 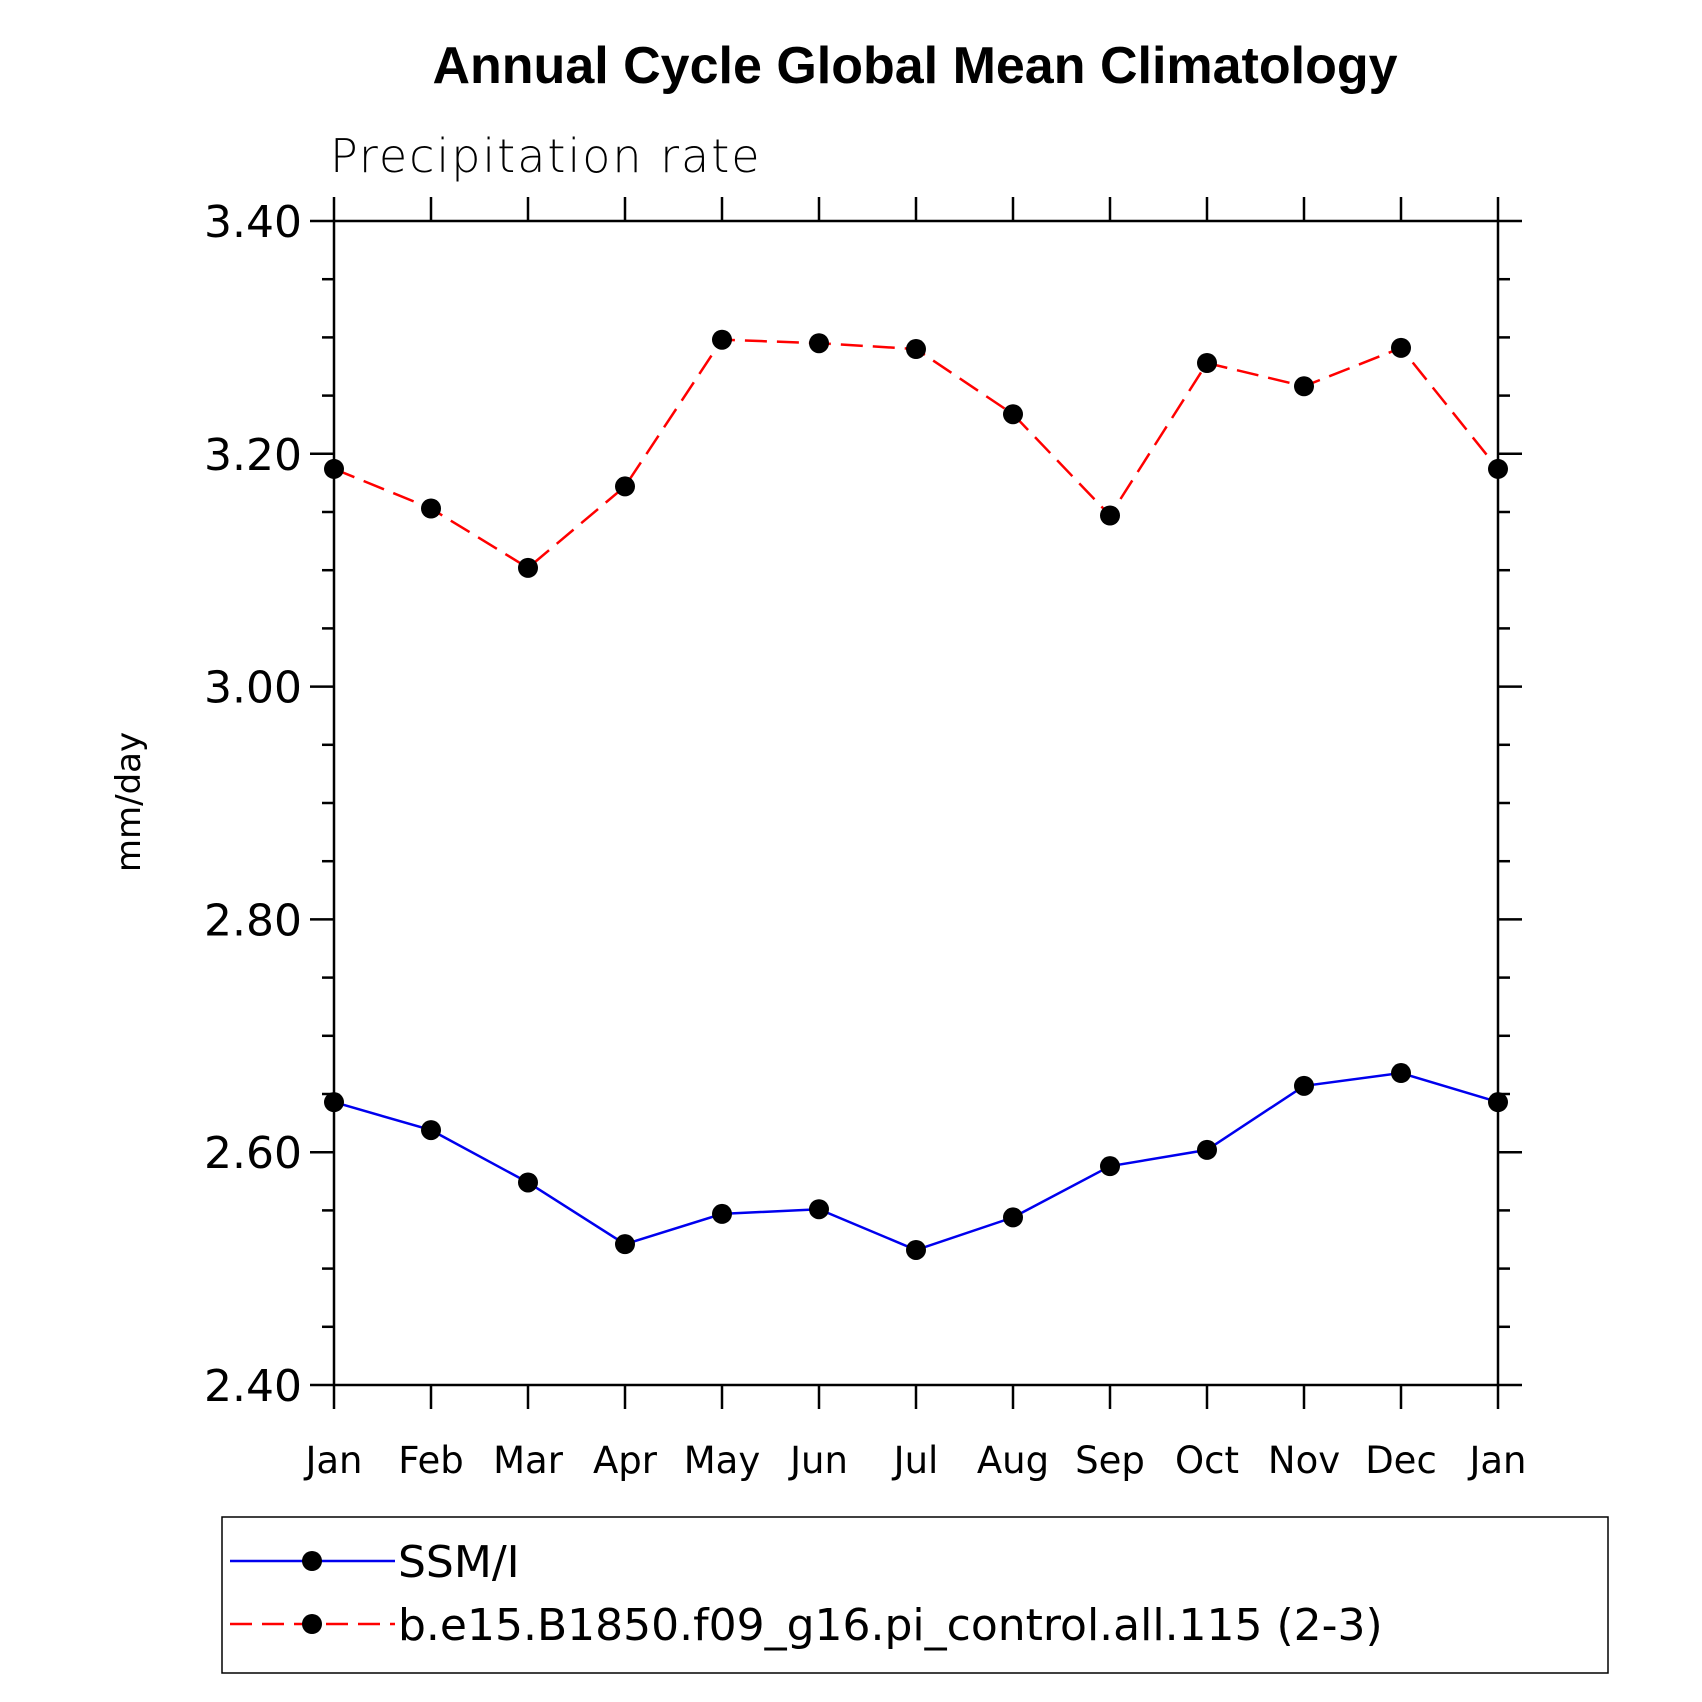 I want to click on x-tick-label: Jun, so click(x=818, y=1460).